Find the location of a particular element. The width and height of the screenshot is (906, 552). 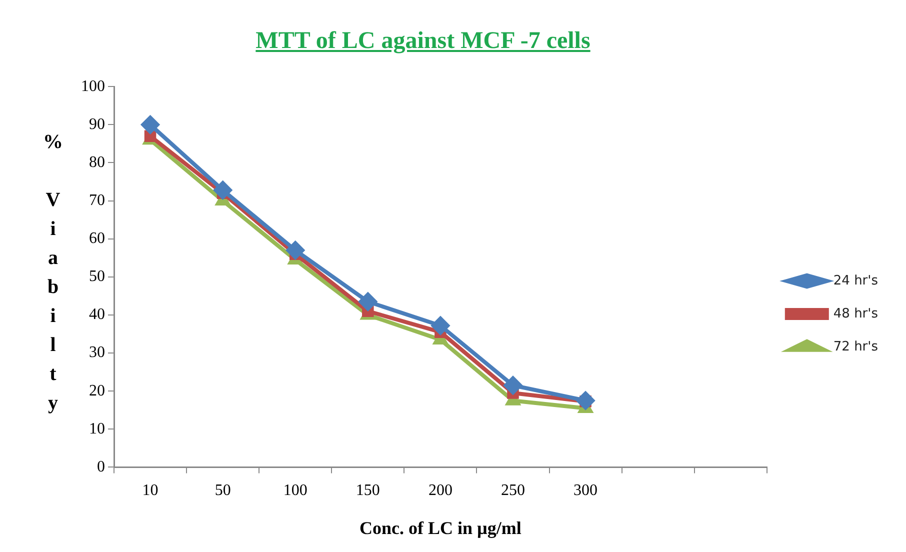

x-tick-label: 150 is located at coordinates (368, 491).